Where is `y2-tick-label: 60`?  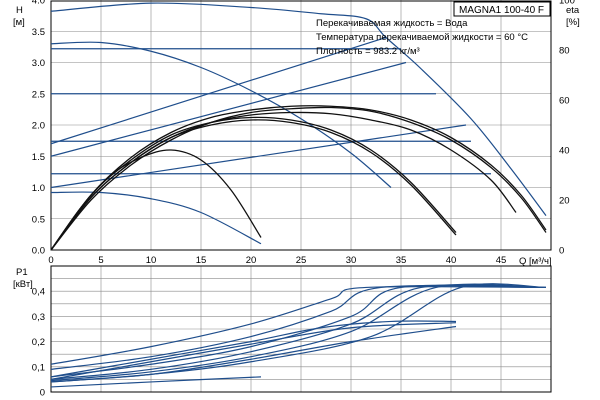 y2-tick-label: 60 is located at coordinates (564, 101).